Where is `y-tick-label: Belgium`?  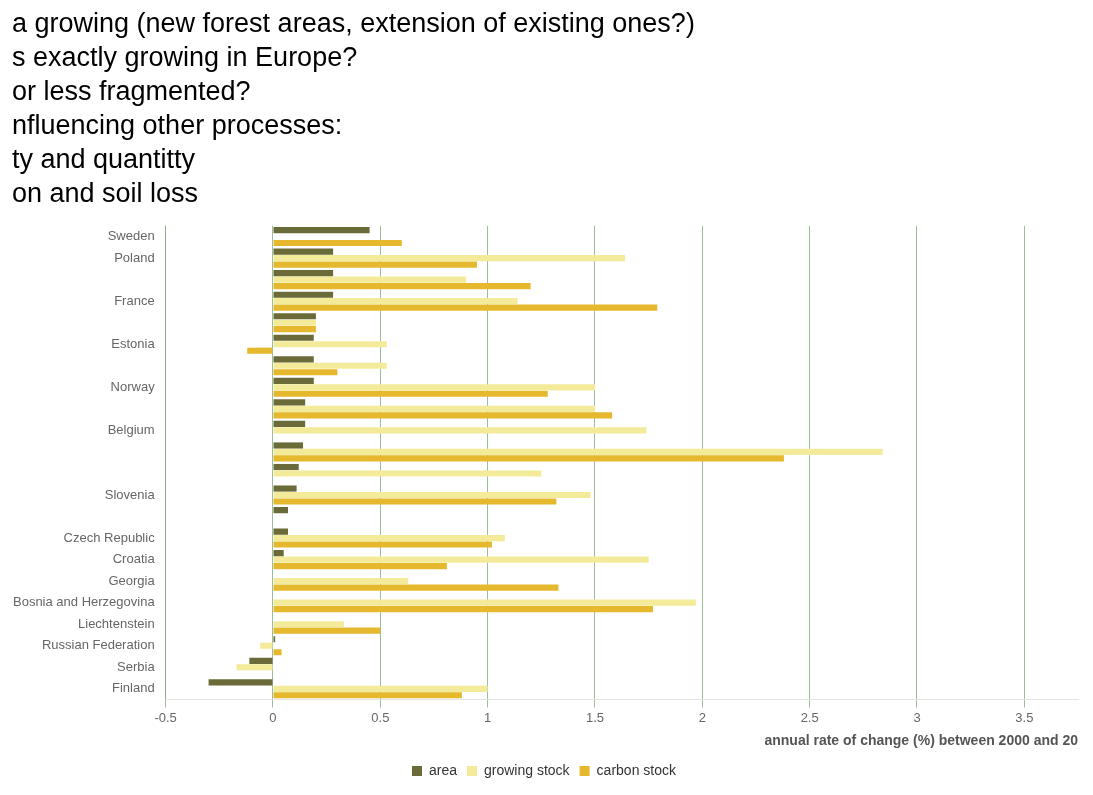 y-tick-label: Belgium is located at coordinates (131, 429).